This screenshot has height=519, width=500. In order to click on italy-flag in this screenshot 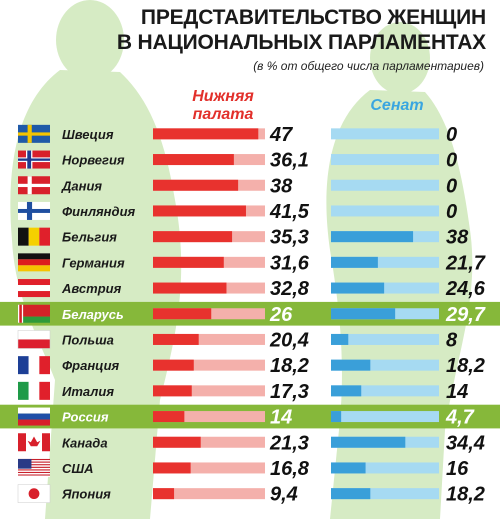, I will do `click(34, 390)`.